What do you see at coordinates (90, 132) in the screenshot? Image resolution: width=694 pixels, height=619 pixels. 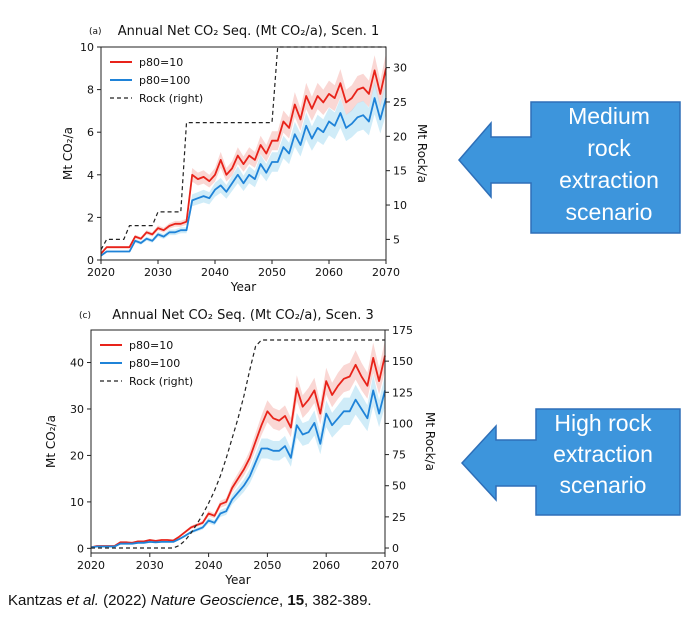 I see `y-tick-label: 6` at bounding box center [90, 132].